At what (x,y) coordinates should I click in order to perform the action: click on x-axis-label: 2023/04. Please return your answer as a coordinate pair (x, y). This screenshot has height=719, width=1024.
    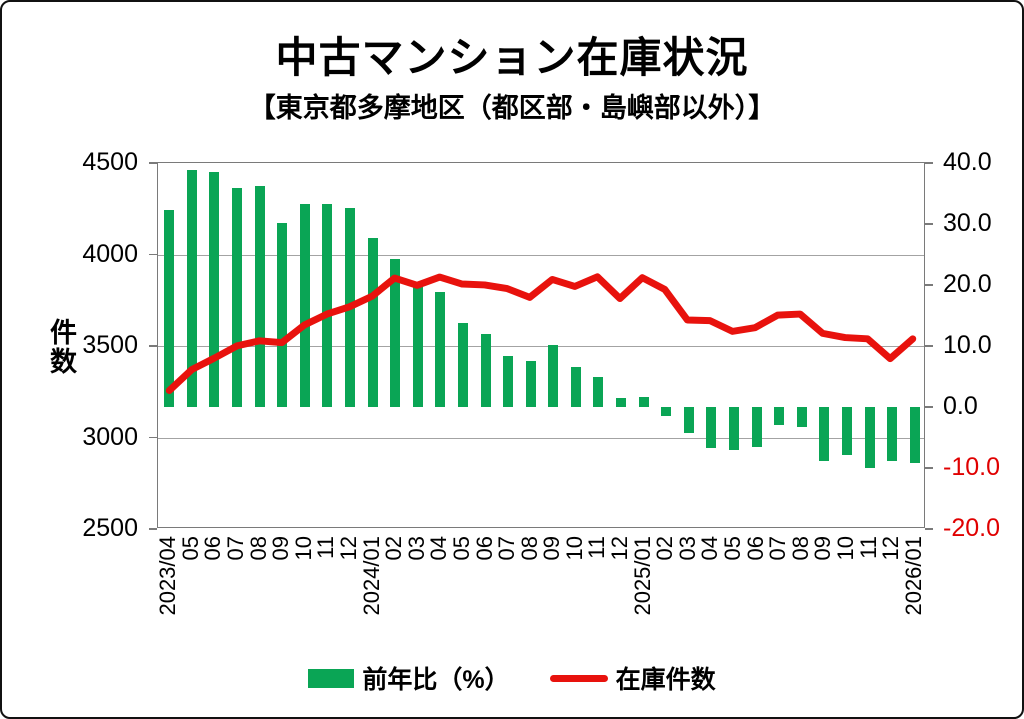
    Looking at the image, I should click on (168, 576).